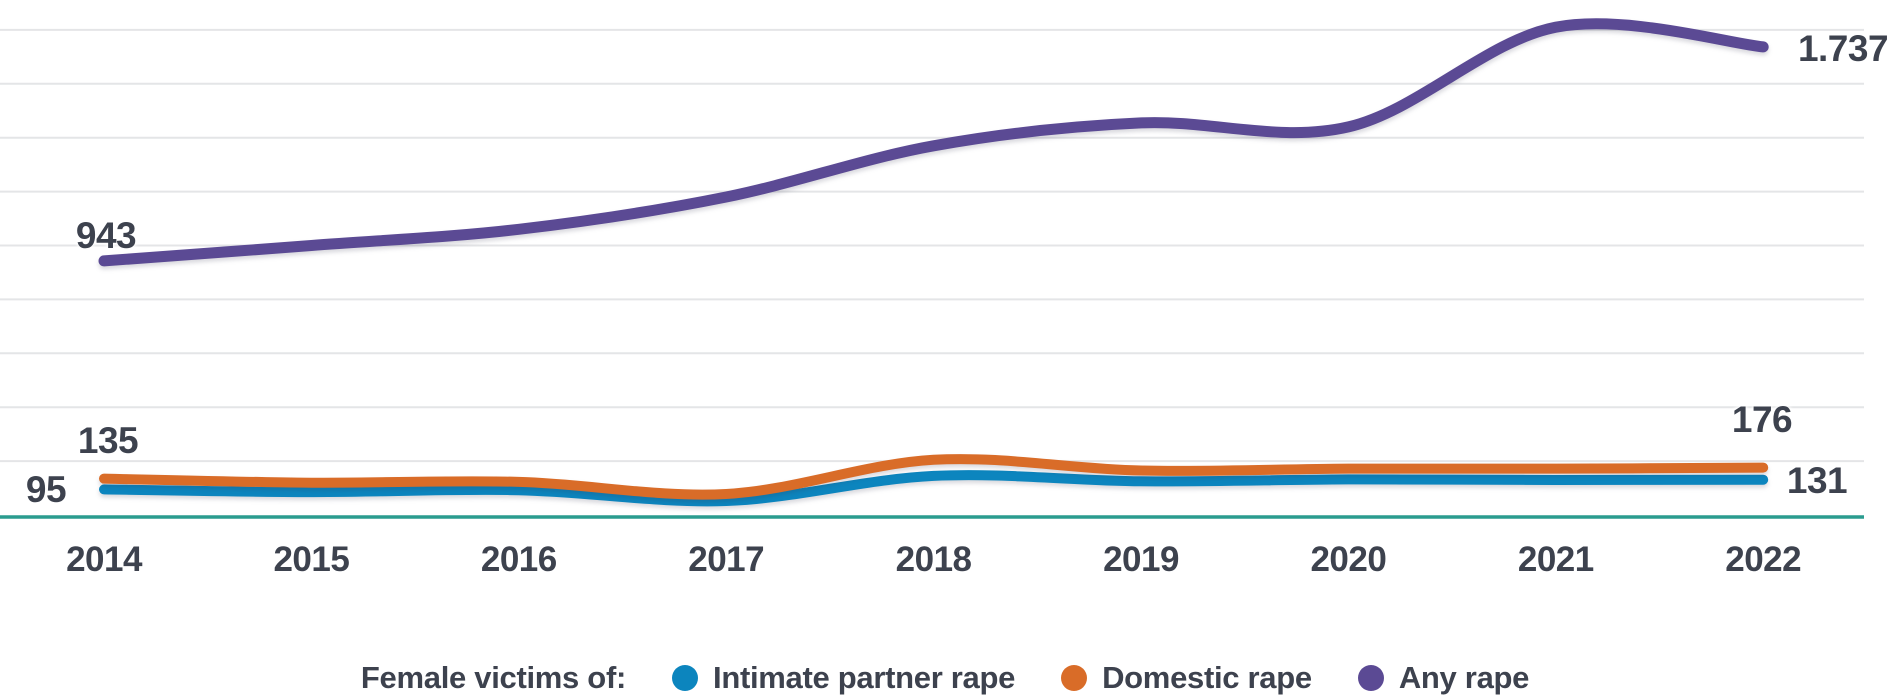 This screenshot has width=1890, height=700. What do you see at coordinates (518, 559) in the screenshot?
I see `x-tick-2016: 2016` at bounding box center [518, 559].